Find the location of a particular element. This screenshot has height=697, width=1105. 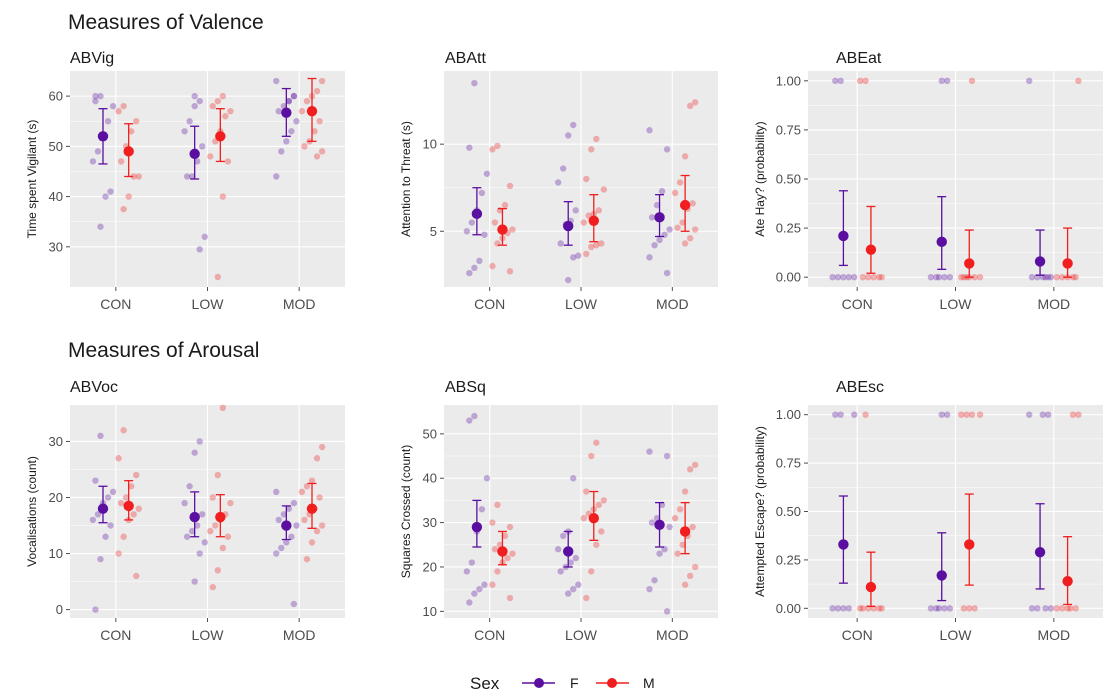

panel-title: ABEat is located at coordinates (859, 58).